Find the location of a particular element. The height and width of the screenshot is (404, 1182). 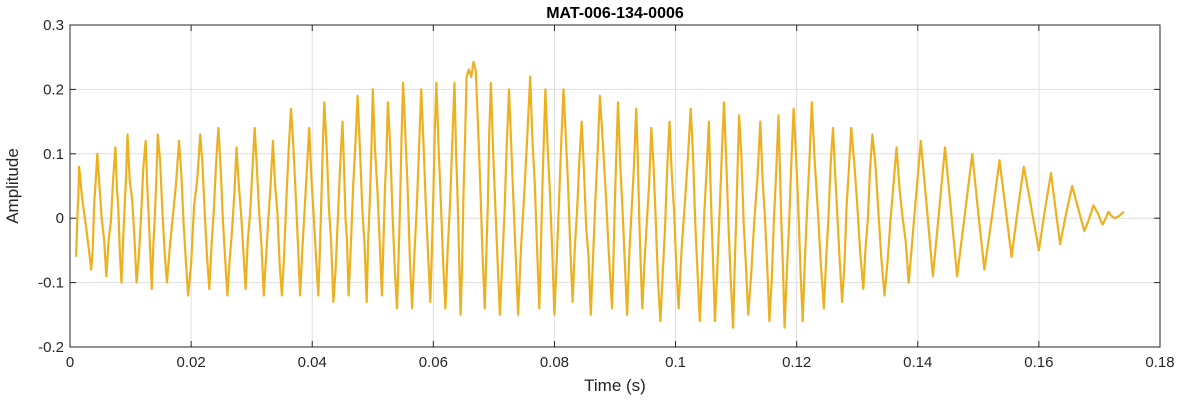

x-tick-label: 0.16 is located at coordinates (1038, 362).